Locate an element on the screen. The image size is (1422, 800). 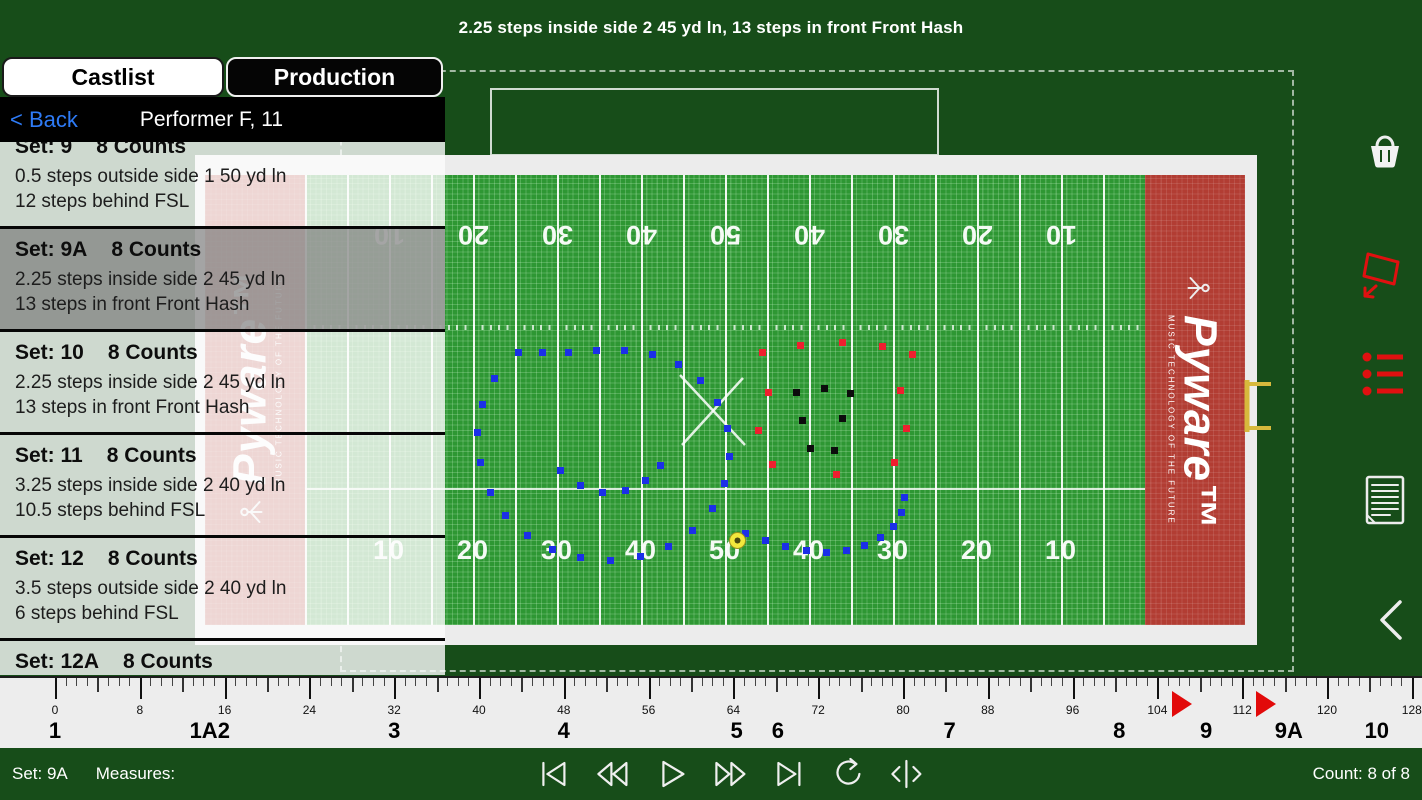
ruler-set-label: 9A is located at coordinates (1288, 730).